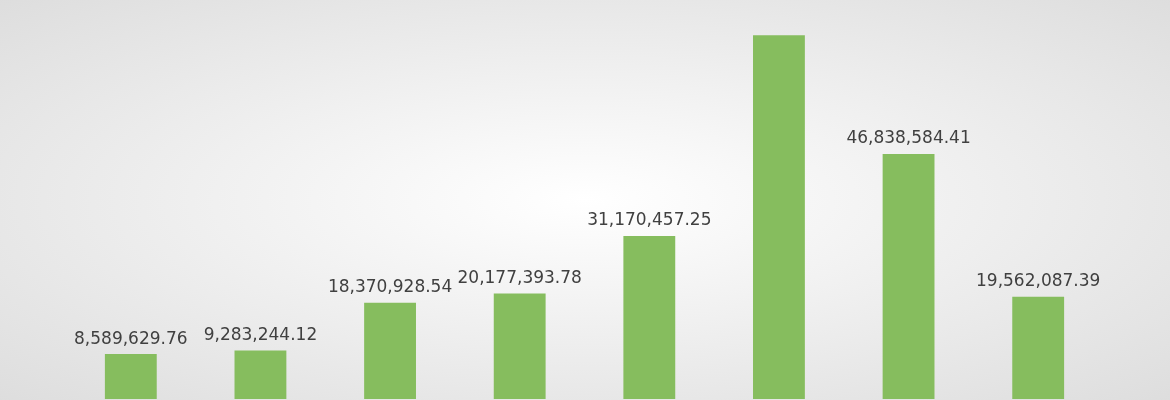 The width and height of the screenshot is (1170, 400). Describe the element at coordinates (390, 286) in the screenshot. I see `data-label: 18,370,928.54` at that location.